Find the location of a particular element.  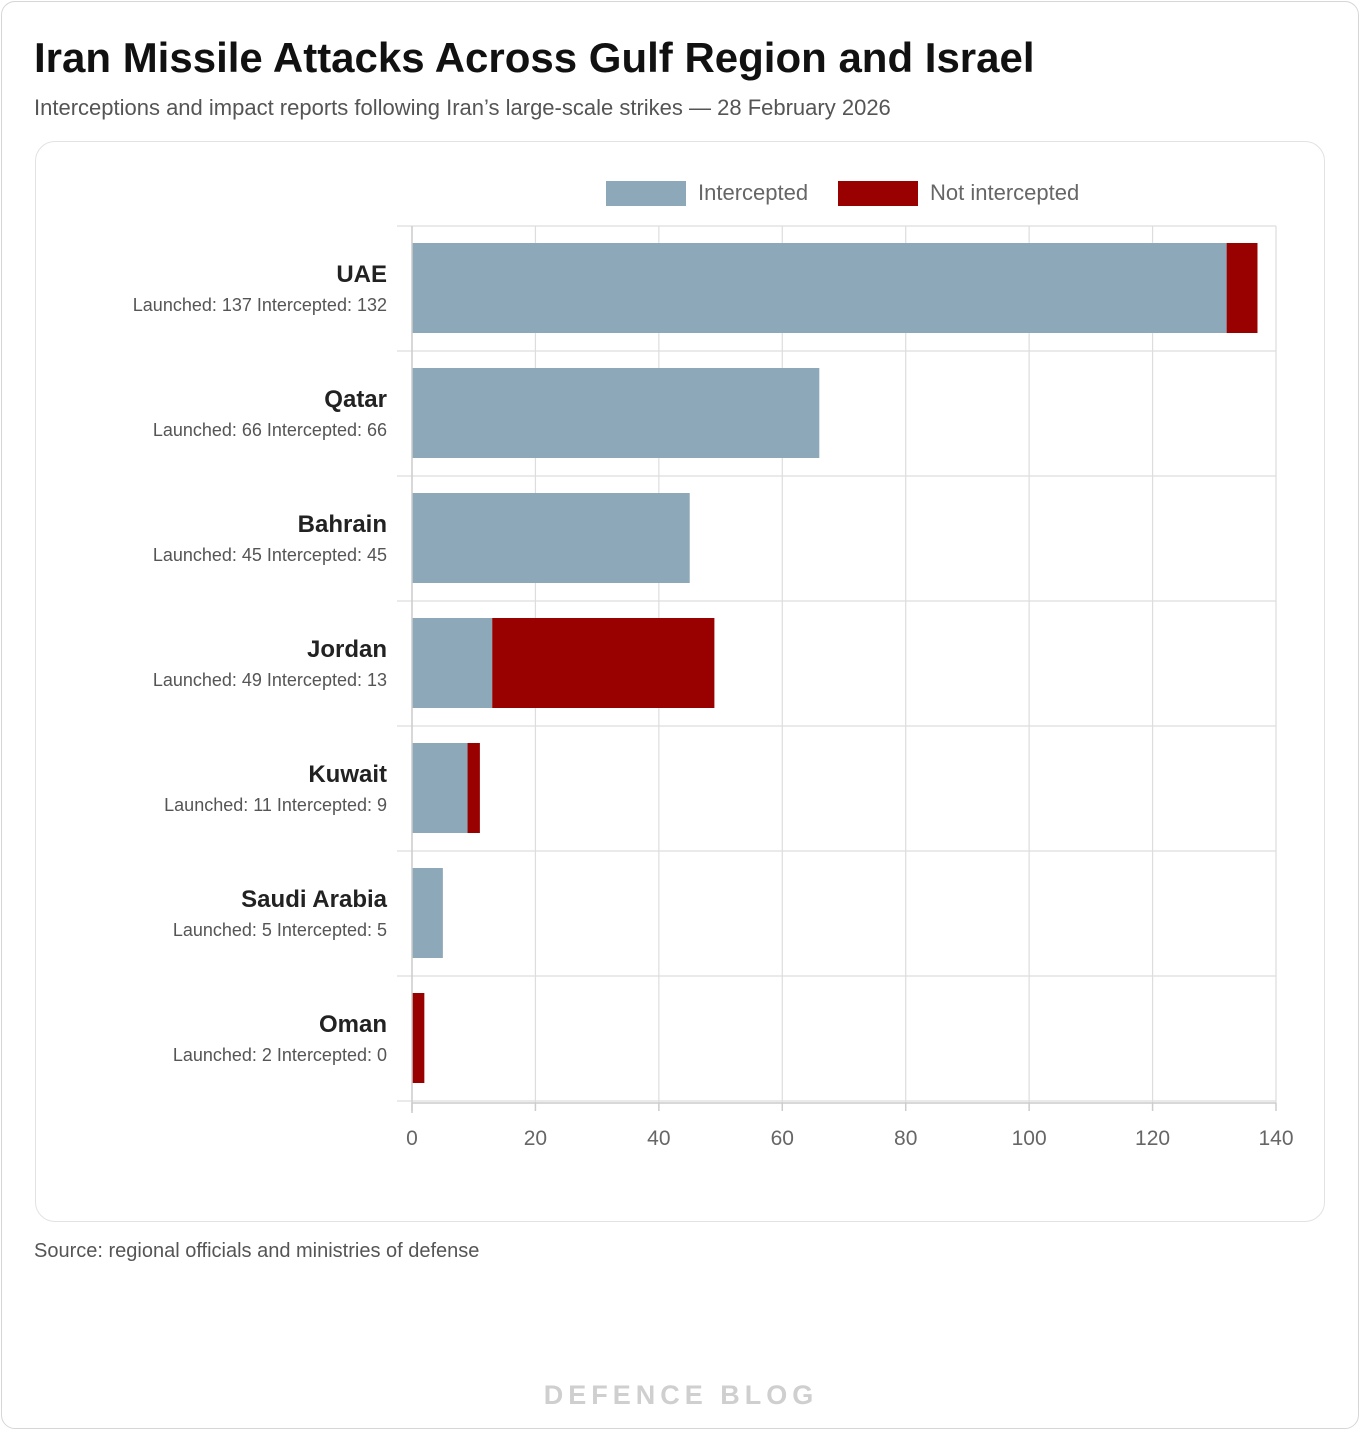

legend-label: Intercepted is located at coordinates (753, 192).